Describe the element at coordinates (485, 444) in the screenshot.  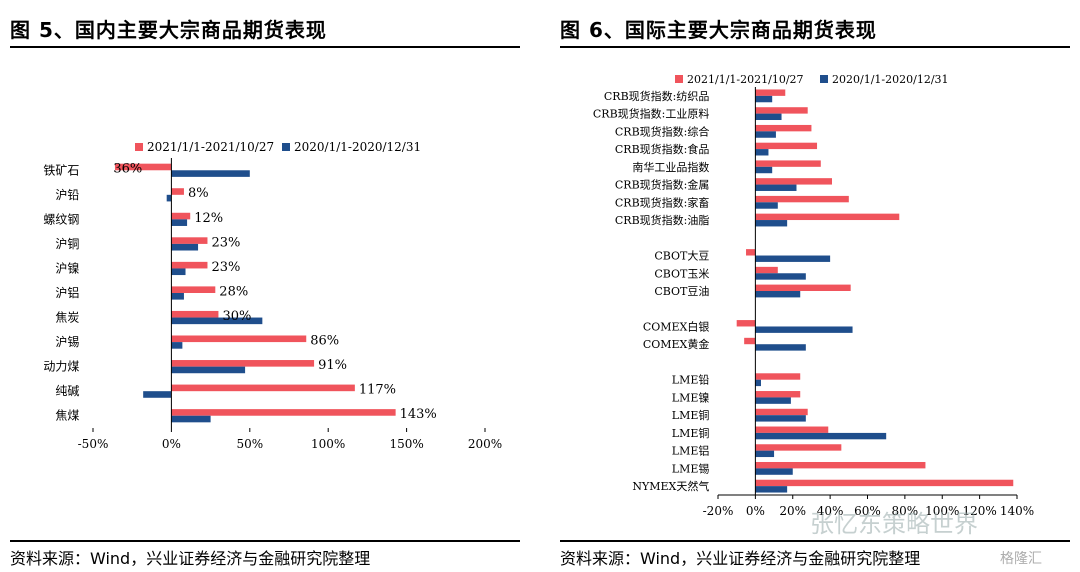
I see `x-tick-label: 200%` at that location.